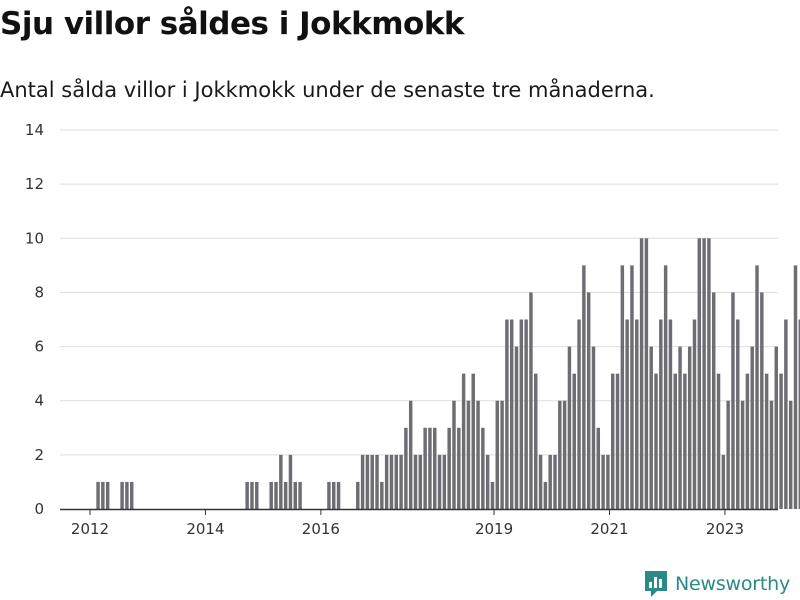 The image size is (800, 600). Describe the element at coordinates (321, 529) in the screenshot. I see `x-tick-label: 2016` at that location.